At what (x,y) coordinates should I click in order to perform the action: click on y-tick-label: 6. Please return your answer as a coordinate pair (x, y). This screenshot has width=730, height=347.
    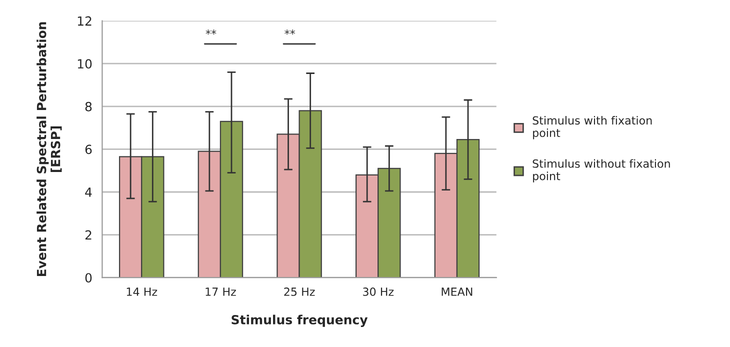
    Looking at the image, I should click on (88, 149).